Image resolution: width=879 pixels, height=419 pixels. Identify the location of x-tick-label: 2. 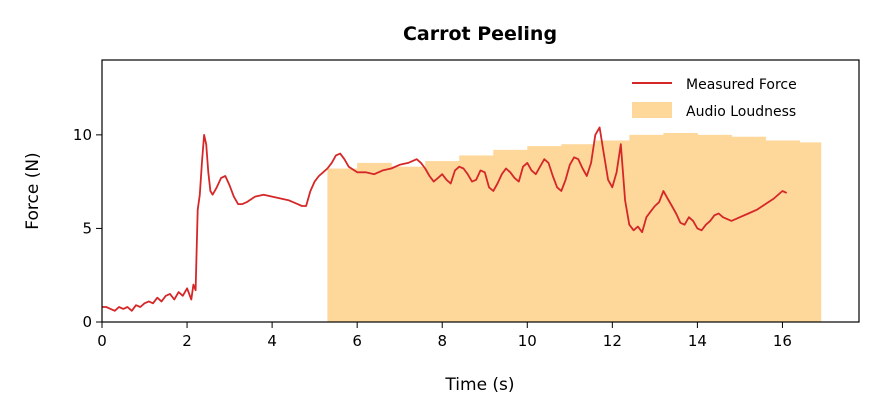
(187, 341).